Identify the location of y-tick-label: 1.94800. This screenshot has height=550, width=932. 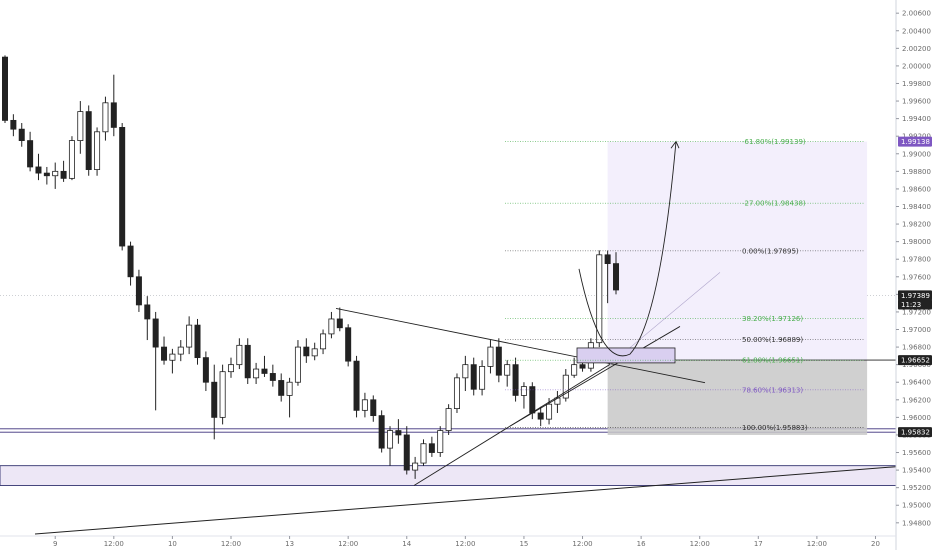
(916, 523).